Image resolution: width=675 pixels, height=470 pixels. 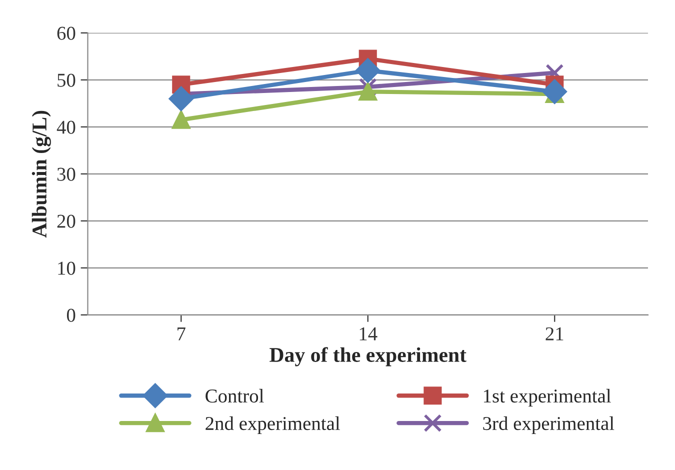 What do you see at coordinates (555, 333) in the screenshot?
I see `x-tick-label: 21` at bounding box center [555, 333].